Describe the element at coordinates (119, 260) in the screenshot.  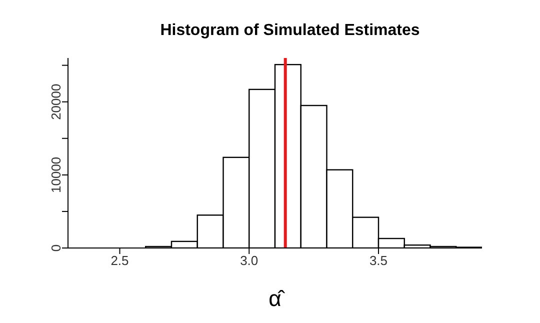
I see `x-tick-label: 2.5` at that location.